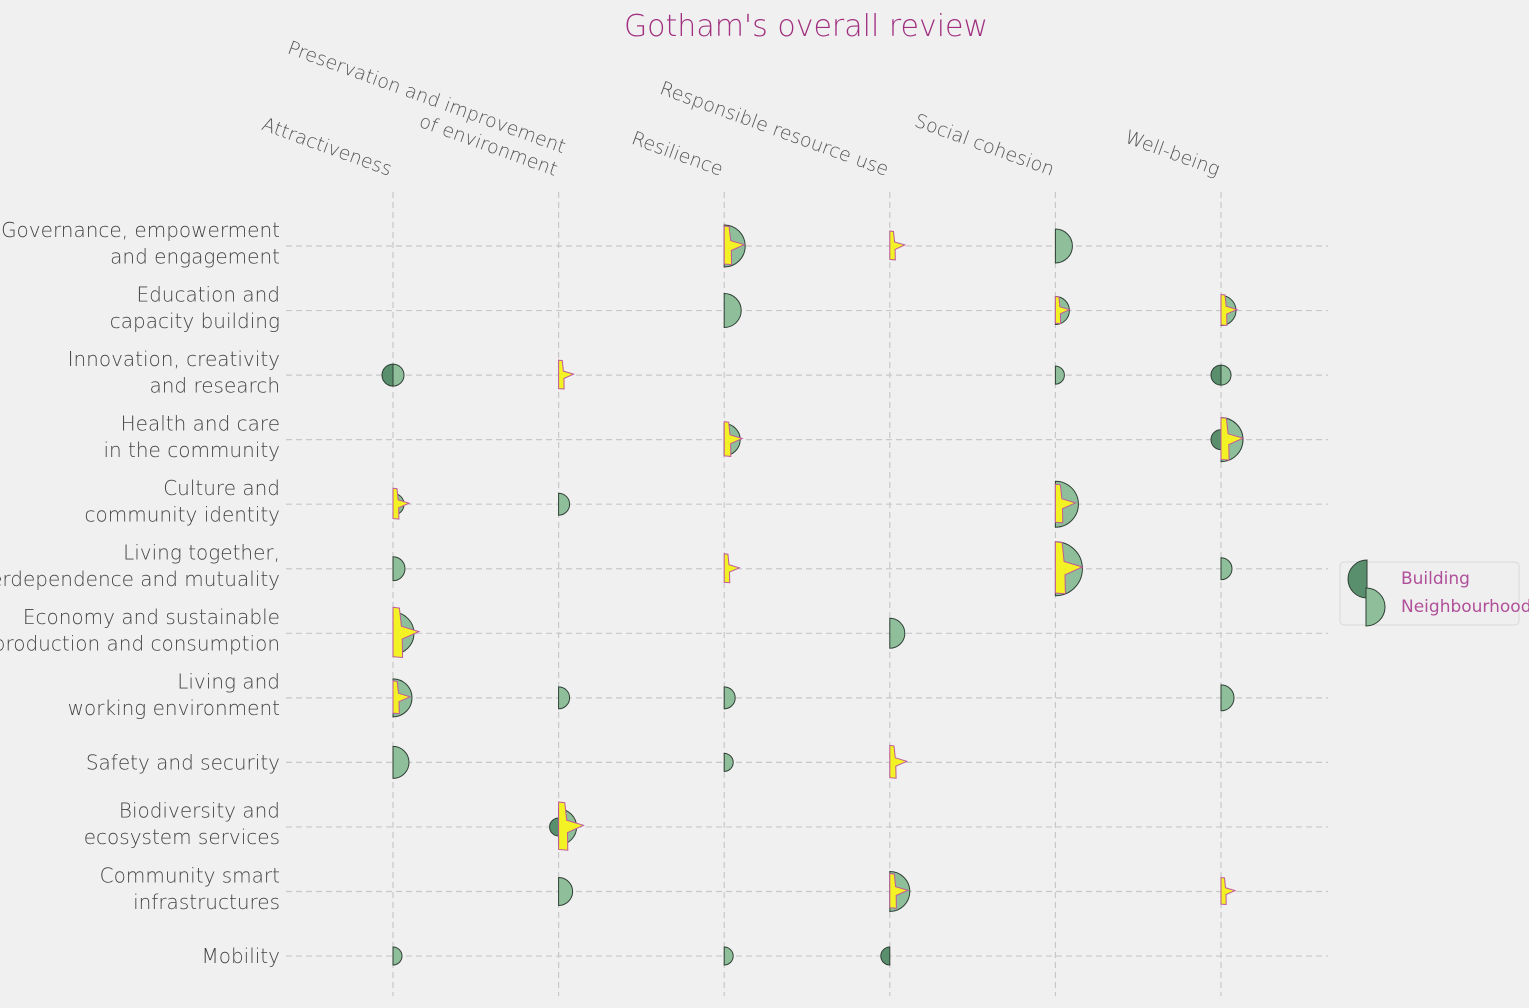 The image size is (1529, 1008). What do you see at coordinates (195, 321) in the screenshot?
I see `row-label: capacity building` at bounding box center [195, 321].